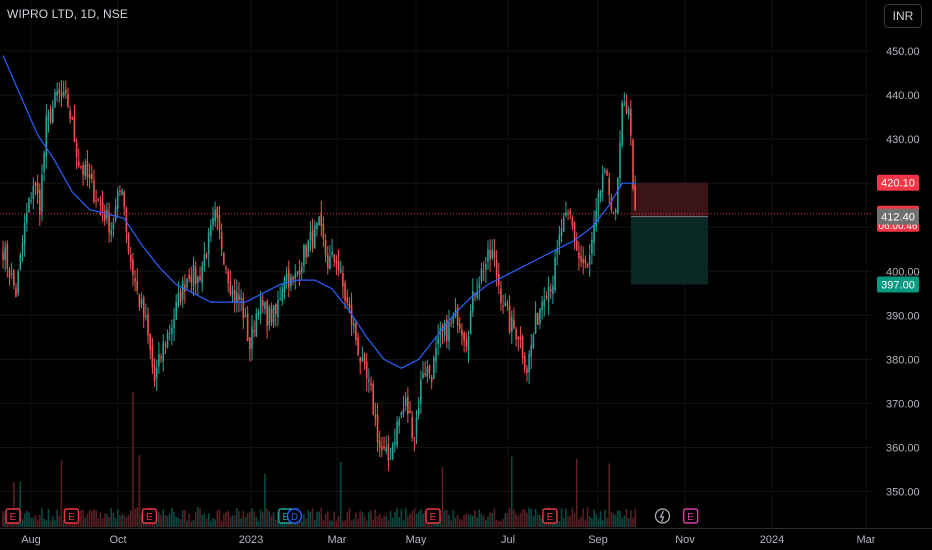 The image size is (932, 550). I want to click on currency-button: INR, so click(903, 16).